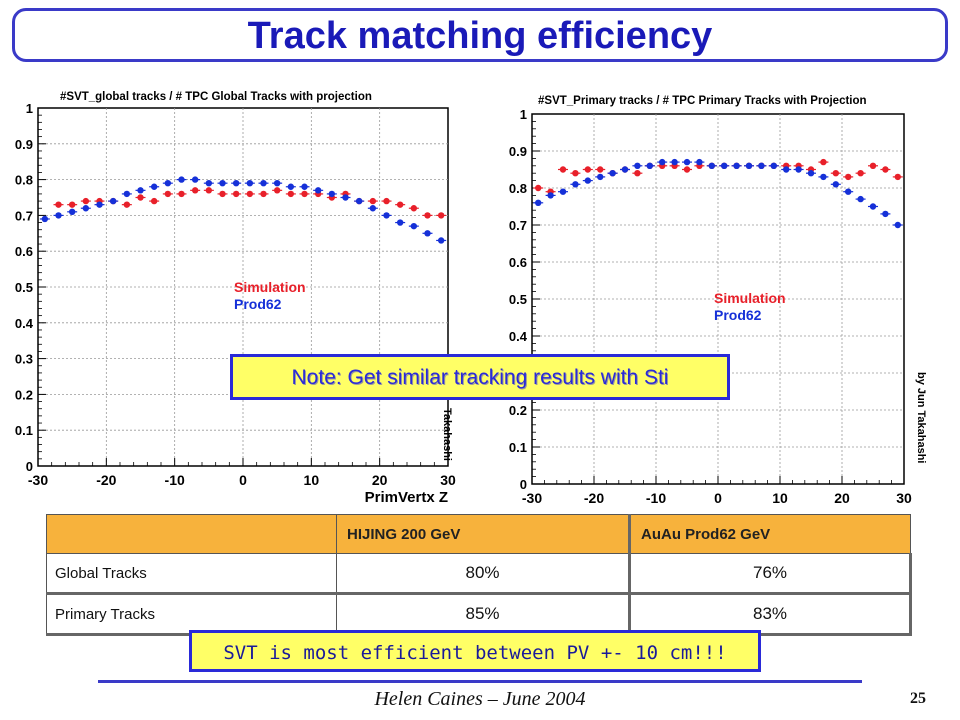 This screenshot has width=960, height=720. What do you see at coordinates (106, 480) in the screenshot?
I see `x-tick-label: -20` at bounding box center [106, 480].